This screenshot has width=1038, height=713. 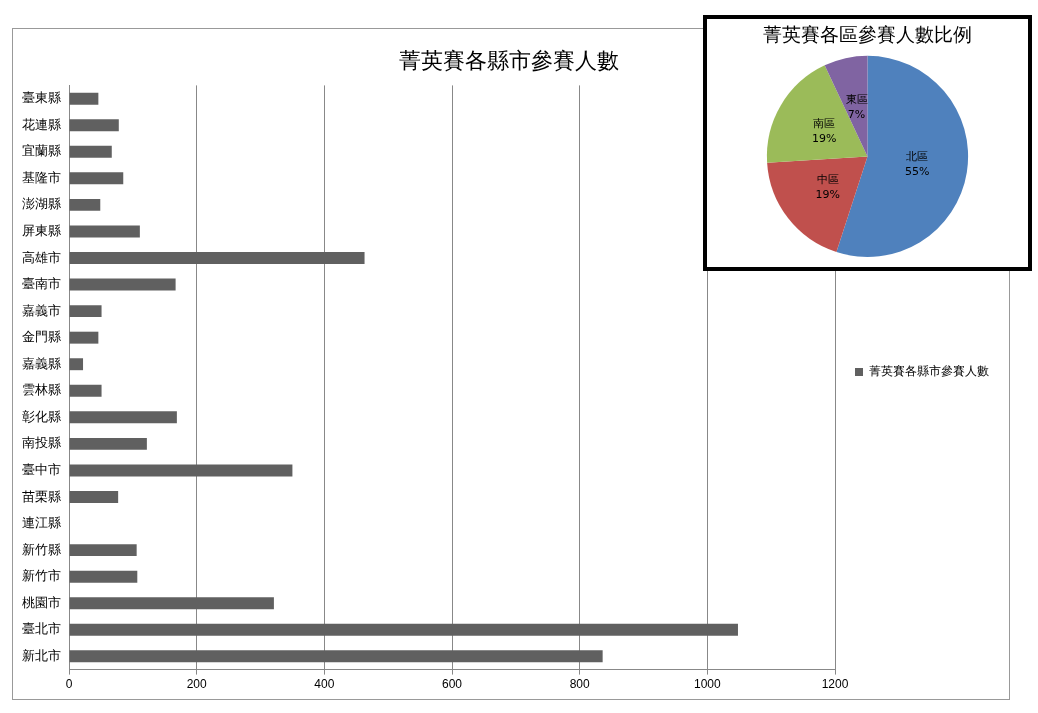 I want to click on y-tick-label: 金門縣, so click(x=41, y=337).